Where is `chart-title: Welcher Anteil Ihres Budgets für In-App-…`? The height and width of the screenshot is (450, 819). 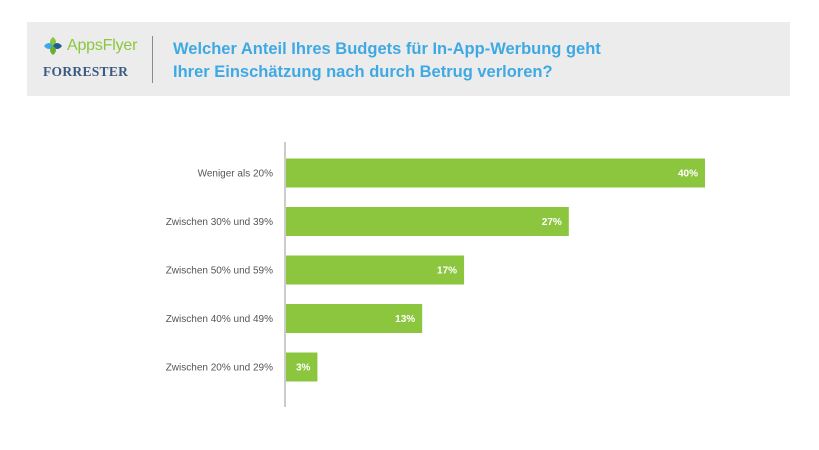
chart-title: Welcher Anteil Ihres Budgets für In-App-… is located at coordinates (473, 61).